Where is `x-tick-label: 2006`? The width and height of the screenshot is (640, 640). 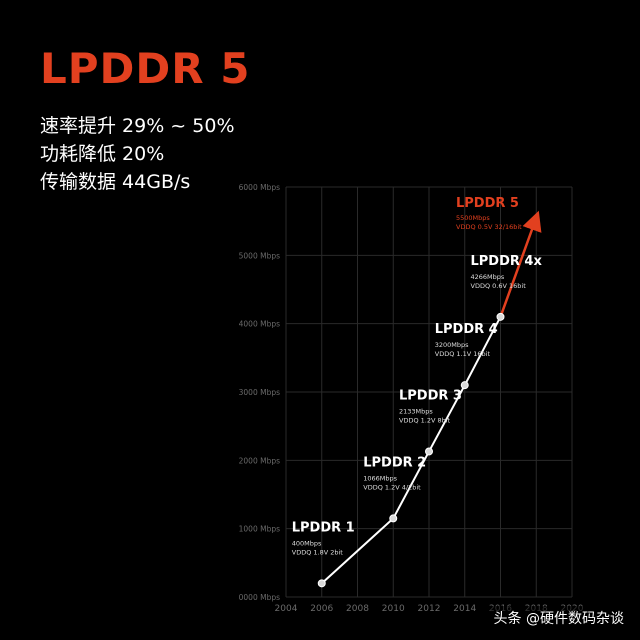 x-tick-label: 2006 is located at coordinates (321, 609).